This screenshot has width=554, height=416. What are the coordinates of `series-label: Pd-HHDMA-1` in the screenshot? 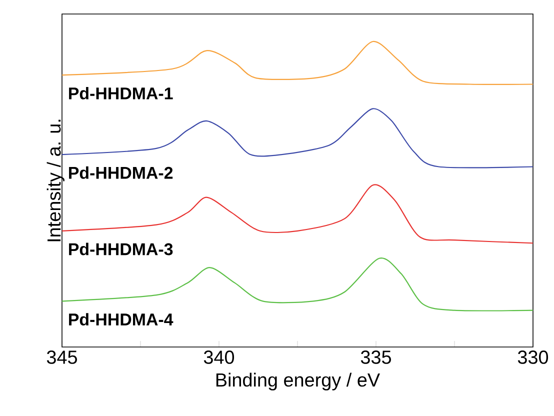 It's located at (121, 93).